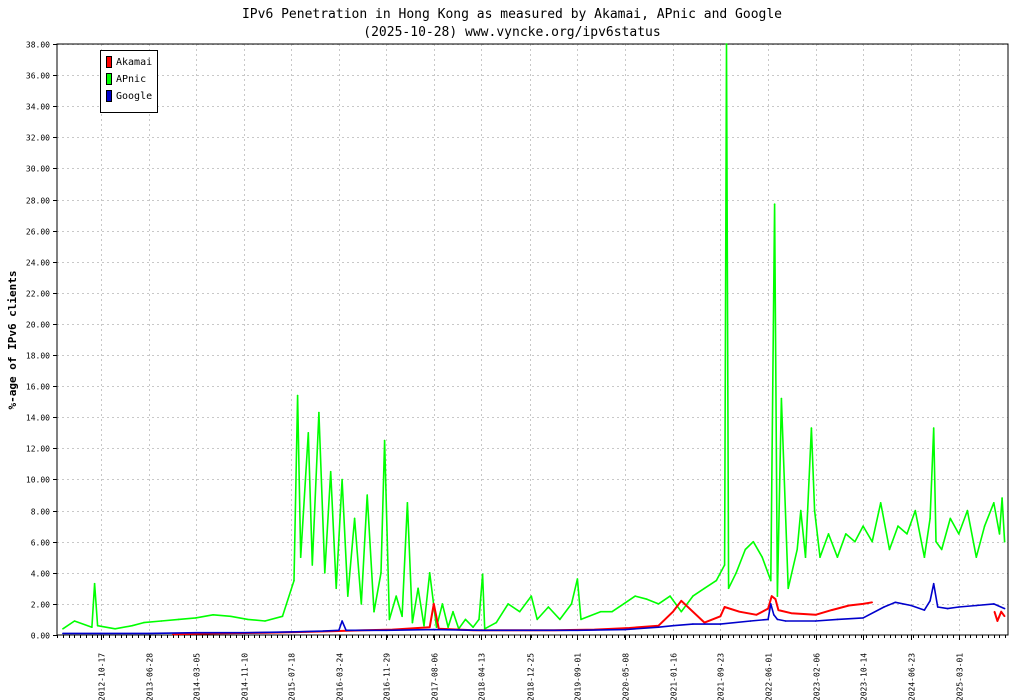  What do you see at coordinates (589, 615) in the screenshot?
I see `series-line-akamai` at bounding box center [589, 615].